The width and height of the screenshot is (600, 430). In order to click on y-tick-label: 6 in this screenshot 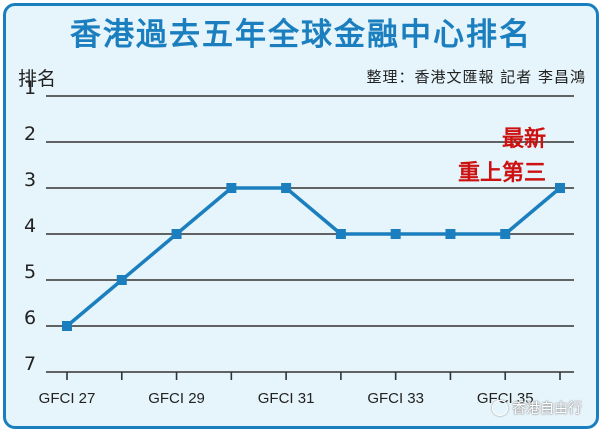, I will do `click(30, 318)`.